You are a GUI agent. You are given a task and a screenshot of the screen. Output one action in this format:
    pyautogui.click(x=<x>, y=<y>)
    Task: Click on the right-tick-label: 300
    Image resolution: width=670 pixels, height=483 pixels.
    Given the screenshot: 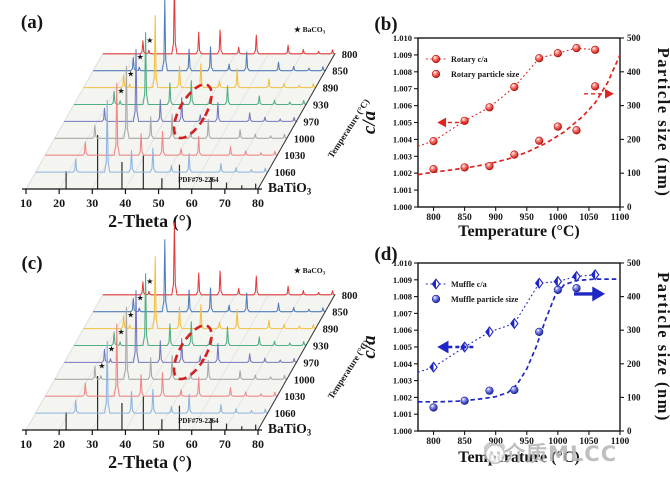 What is the action you would take?
    pyautogui.click(x=634, y=106)
    